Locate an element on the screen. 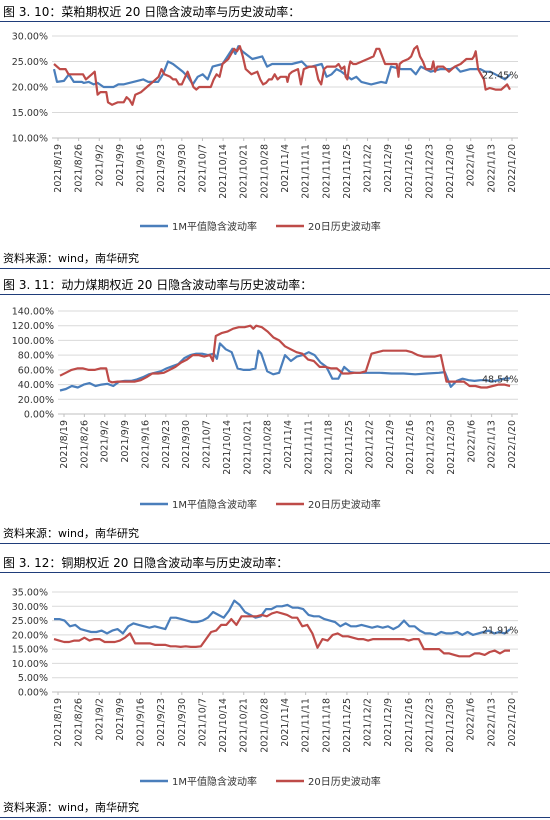  y-tick-label: 100.00% is located at coordinates (33, 341).